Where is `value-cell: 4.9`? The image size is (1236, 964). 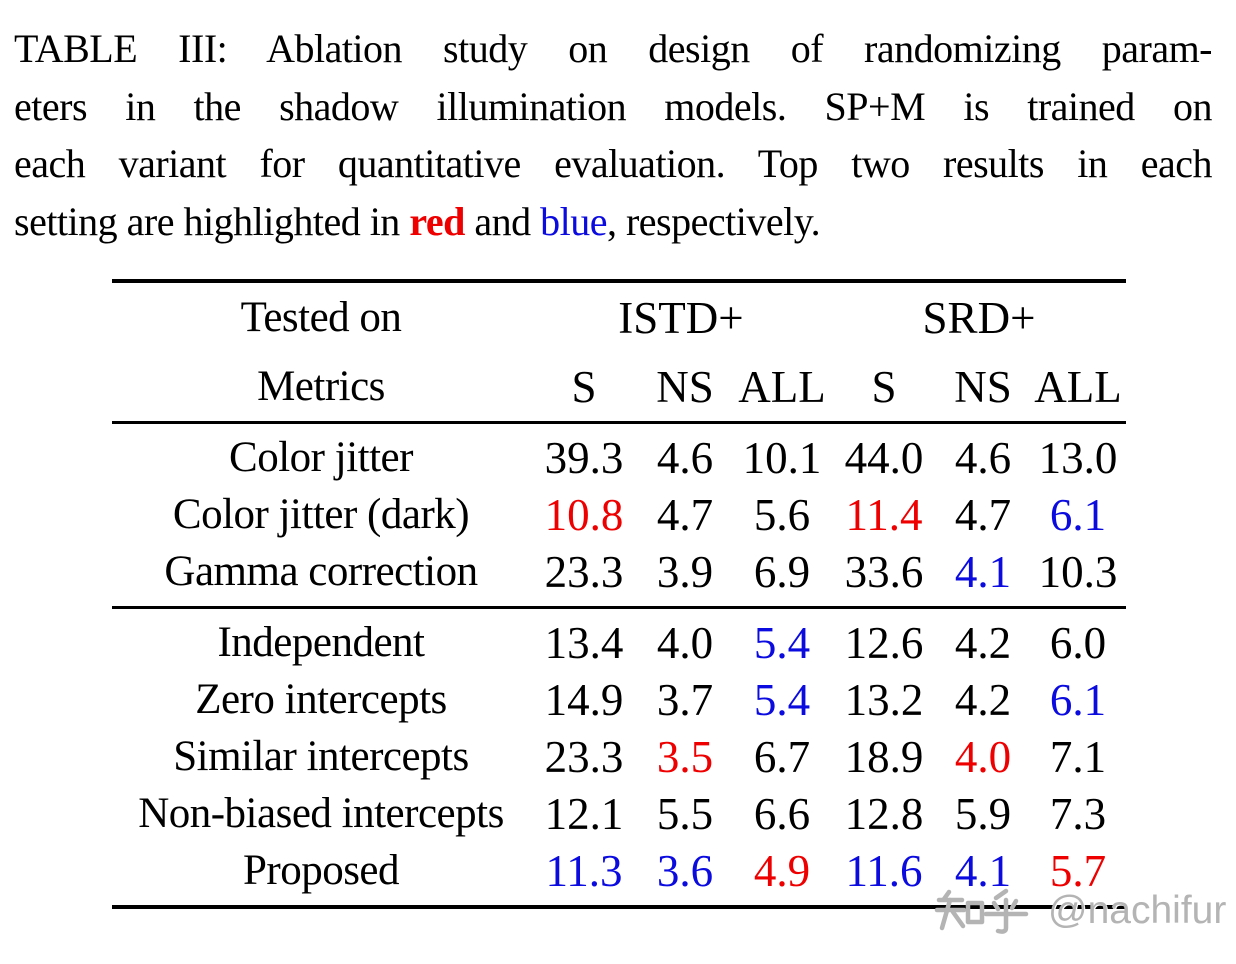 value-cell: 4.9 is located at coordinates (782, 870).